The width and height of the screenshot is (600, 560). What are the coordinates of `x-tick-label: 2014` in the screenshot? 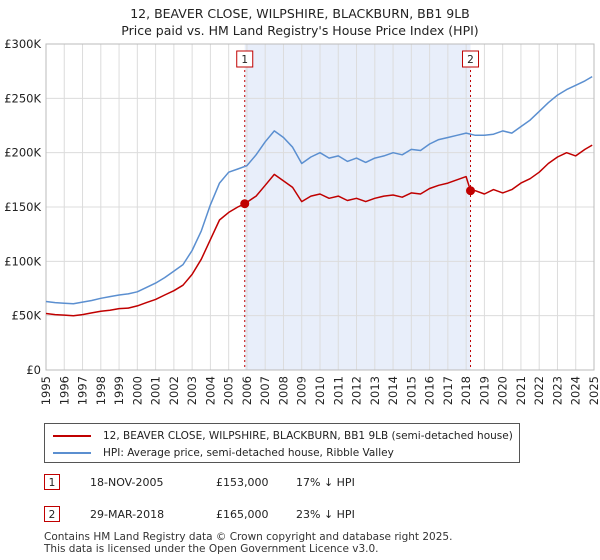 It's located at (393, 390).